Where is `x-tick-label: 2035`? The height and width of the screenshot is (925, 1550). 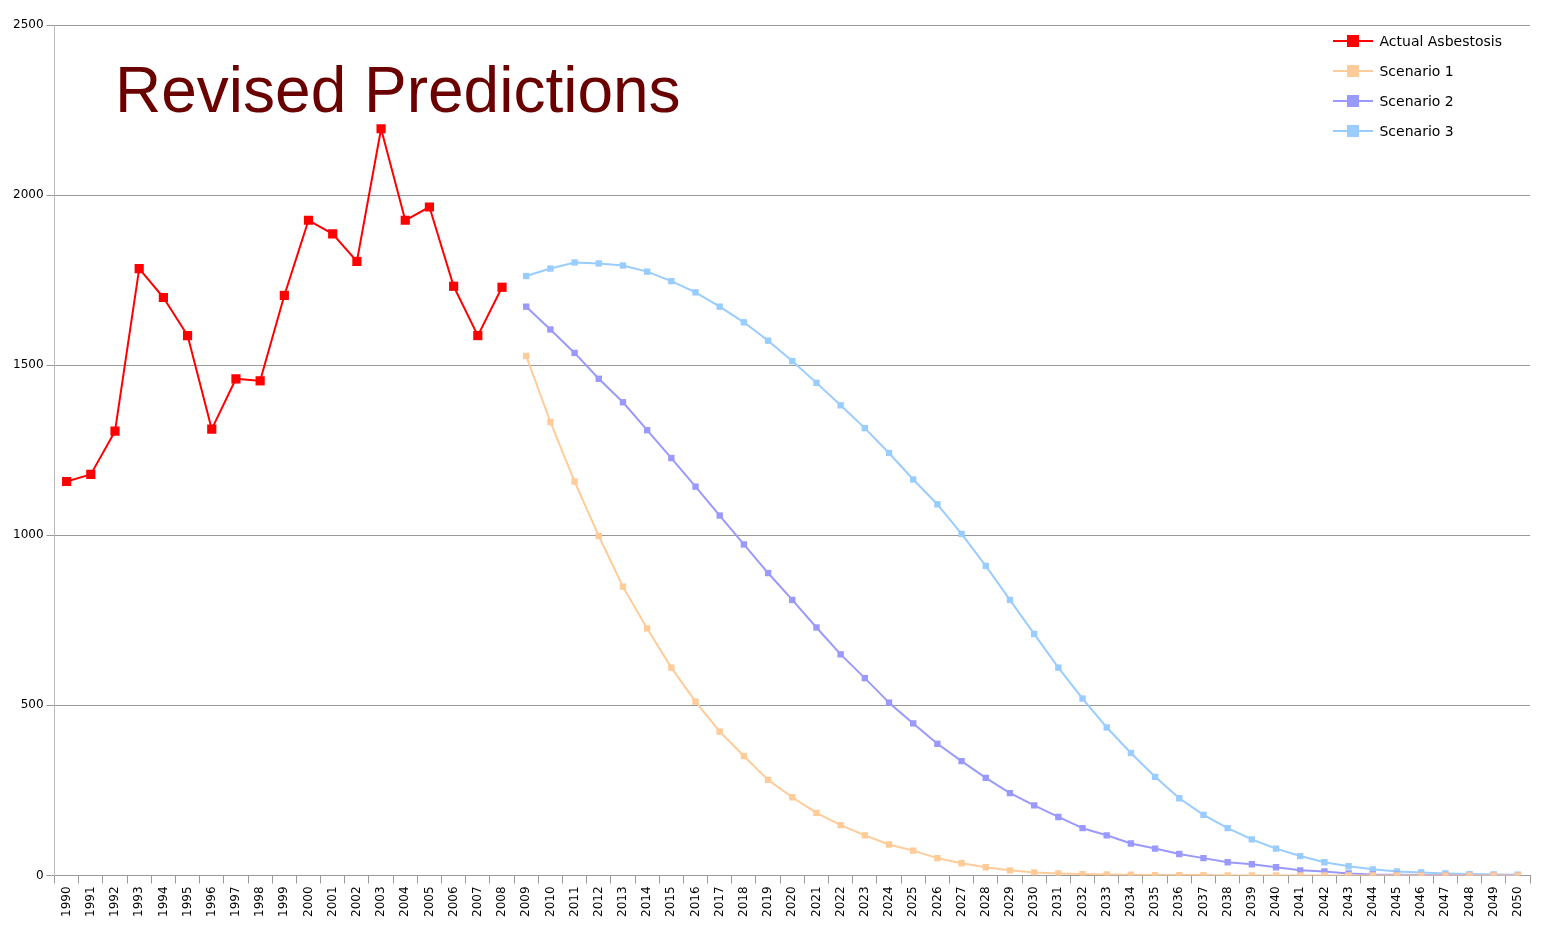
x-tick-label: 2035 is located at coordinates (1154, 902).